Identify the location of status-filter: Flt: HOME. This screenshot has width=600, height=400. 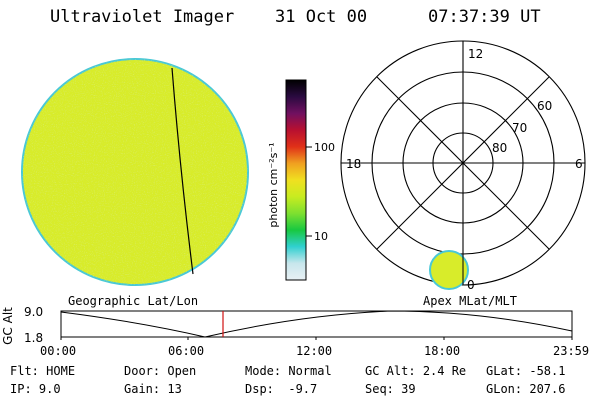
(43, 371).